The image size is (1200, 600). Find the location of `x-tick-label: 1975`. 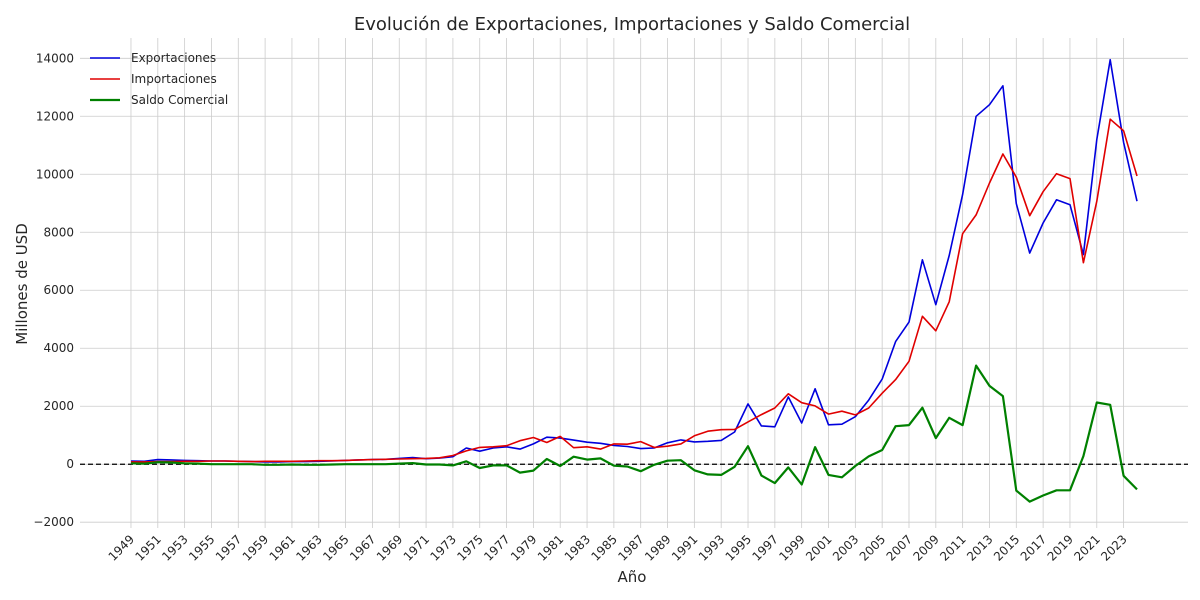

x-tick-label: 1975 is located at coordinates (469, 547).